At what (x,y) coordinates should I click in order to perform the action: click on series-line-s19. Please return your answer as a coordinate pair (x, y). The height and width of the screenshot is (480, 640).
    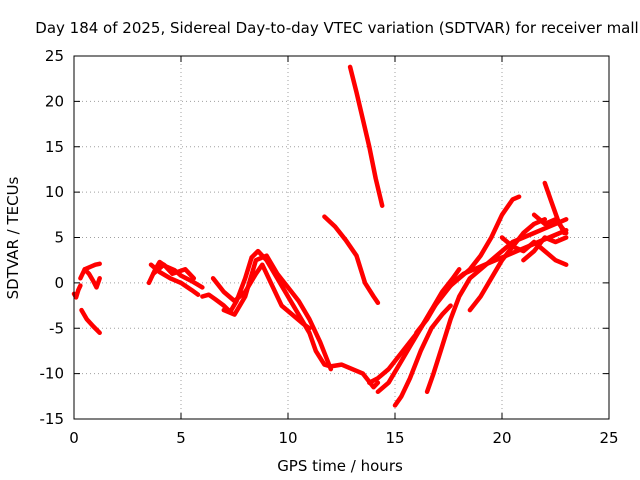
    Looking at the image, I should click on (534, 251).